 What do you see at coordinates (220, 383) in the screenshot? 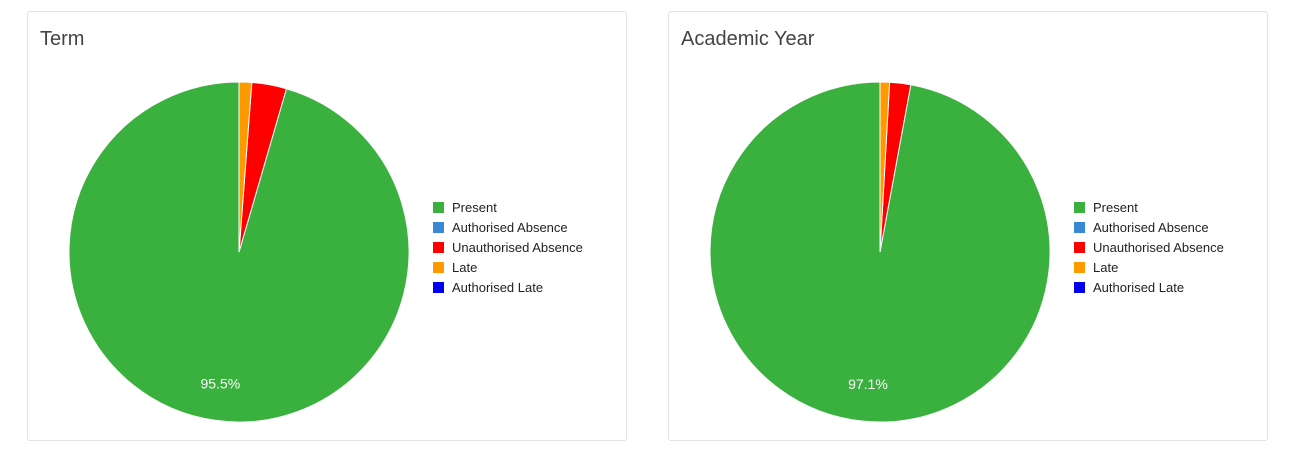
I see `pie-data-label: 95.5%` at bounding box center [220, 383].